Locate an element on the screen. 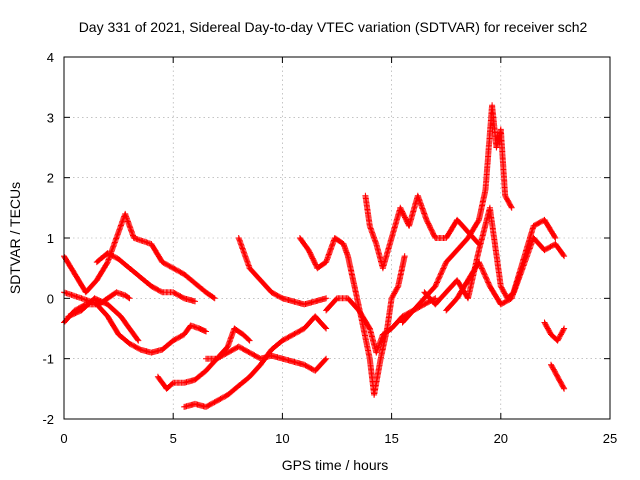 This screenshot has height=480, width=640. y-tick-label: 2 is located at coordinates (50, 178).